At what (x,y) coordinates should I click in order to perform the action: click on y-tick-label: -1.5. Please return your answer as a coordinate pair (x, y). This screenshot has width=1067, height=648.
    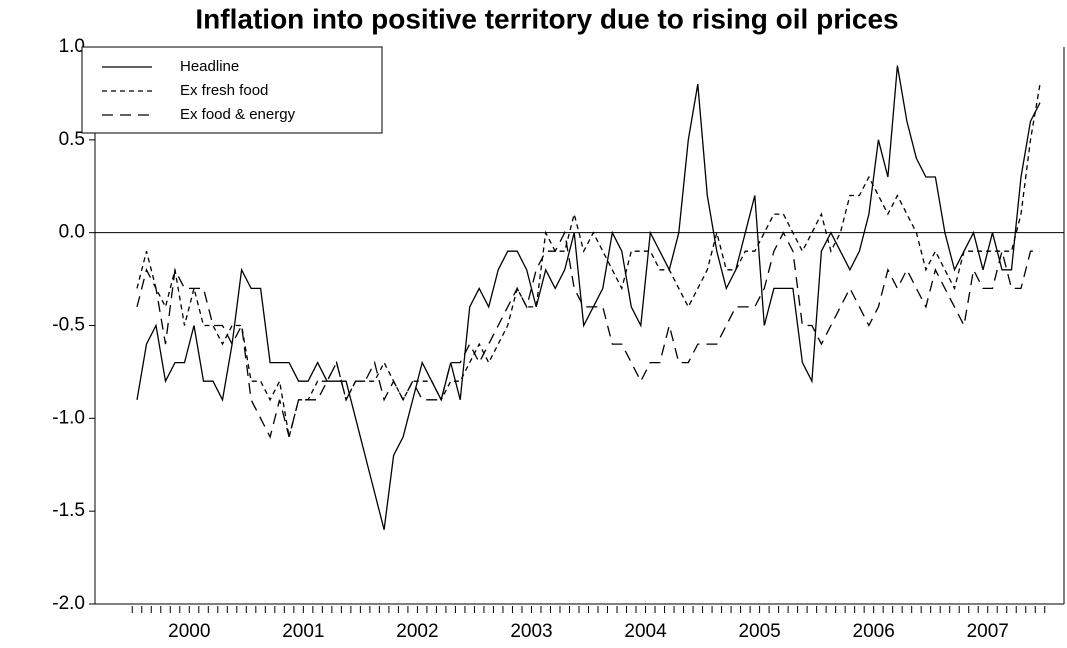
    Looking at the image, I should click on (68, 510).